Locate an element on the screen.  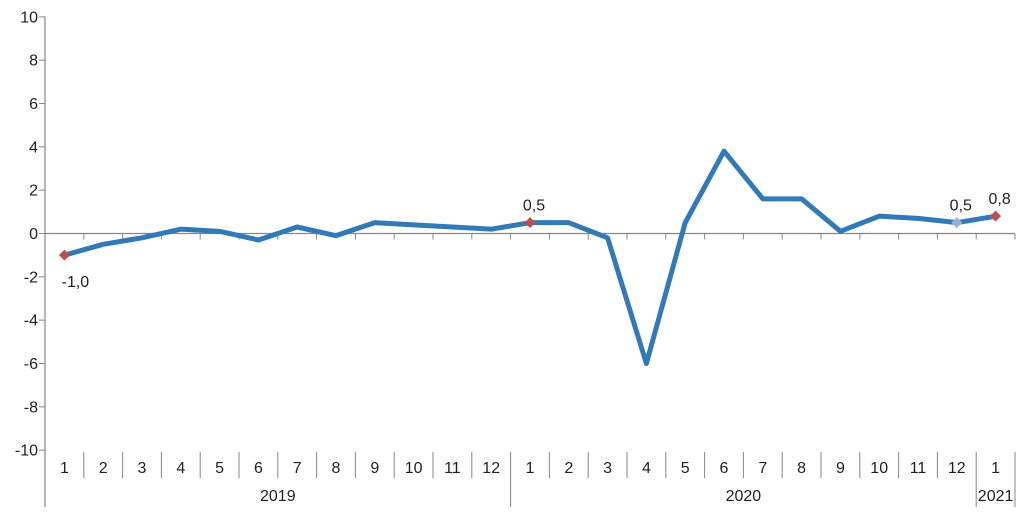
x-year-label: 2020 is located at coordinates (744, 496).